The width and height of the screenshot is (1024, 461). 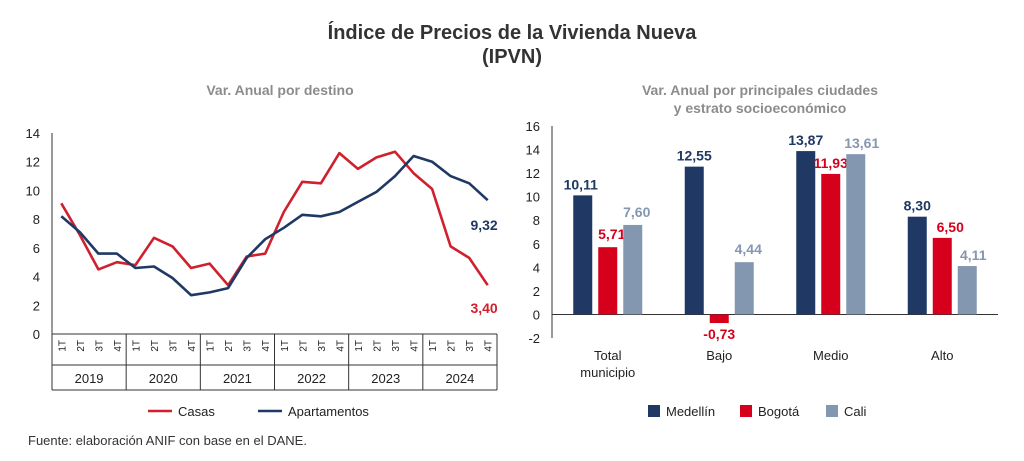 I want to click on series-line-apartamentos, so click(x=274, y=225).